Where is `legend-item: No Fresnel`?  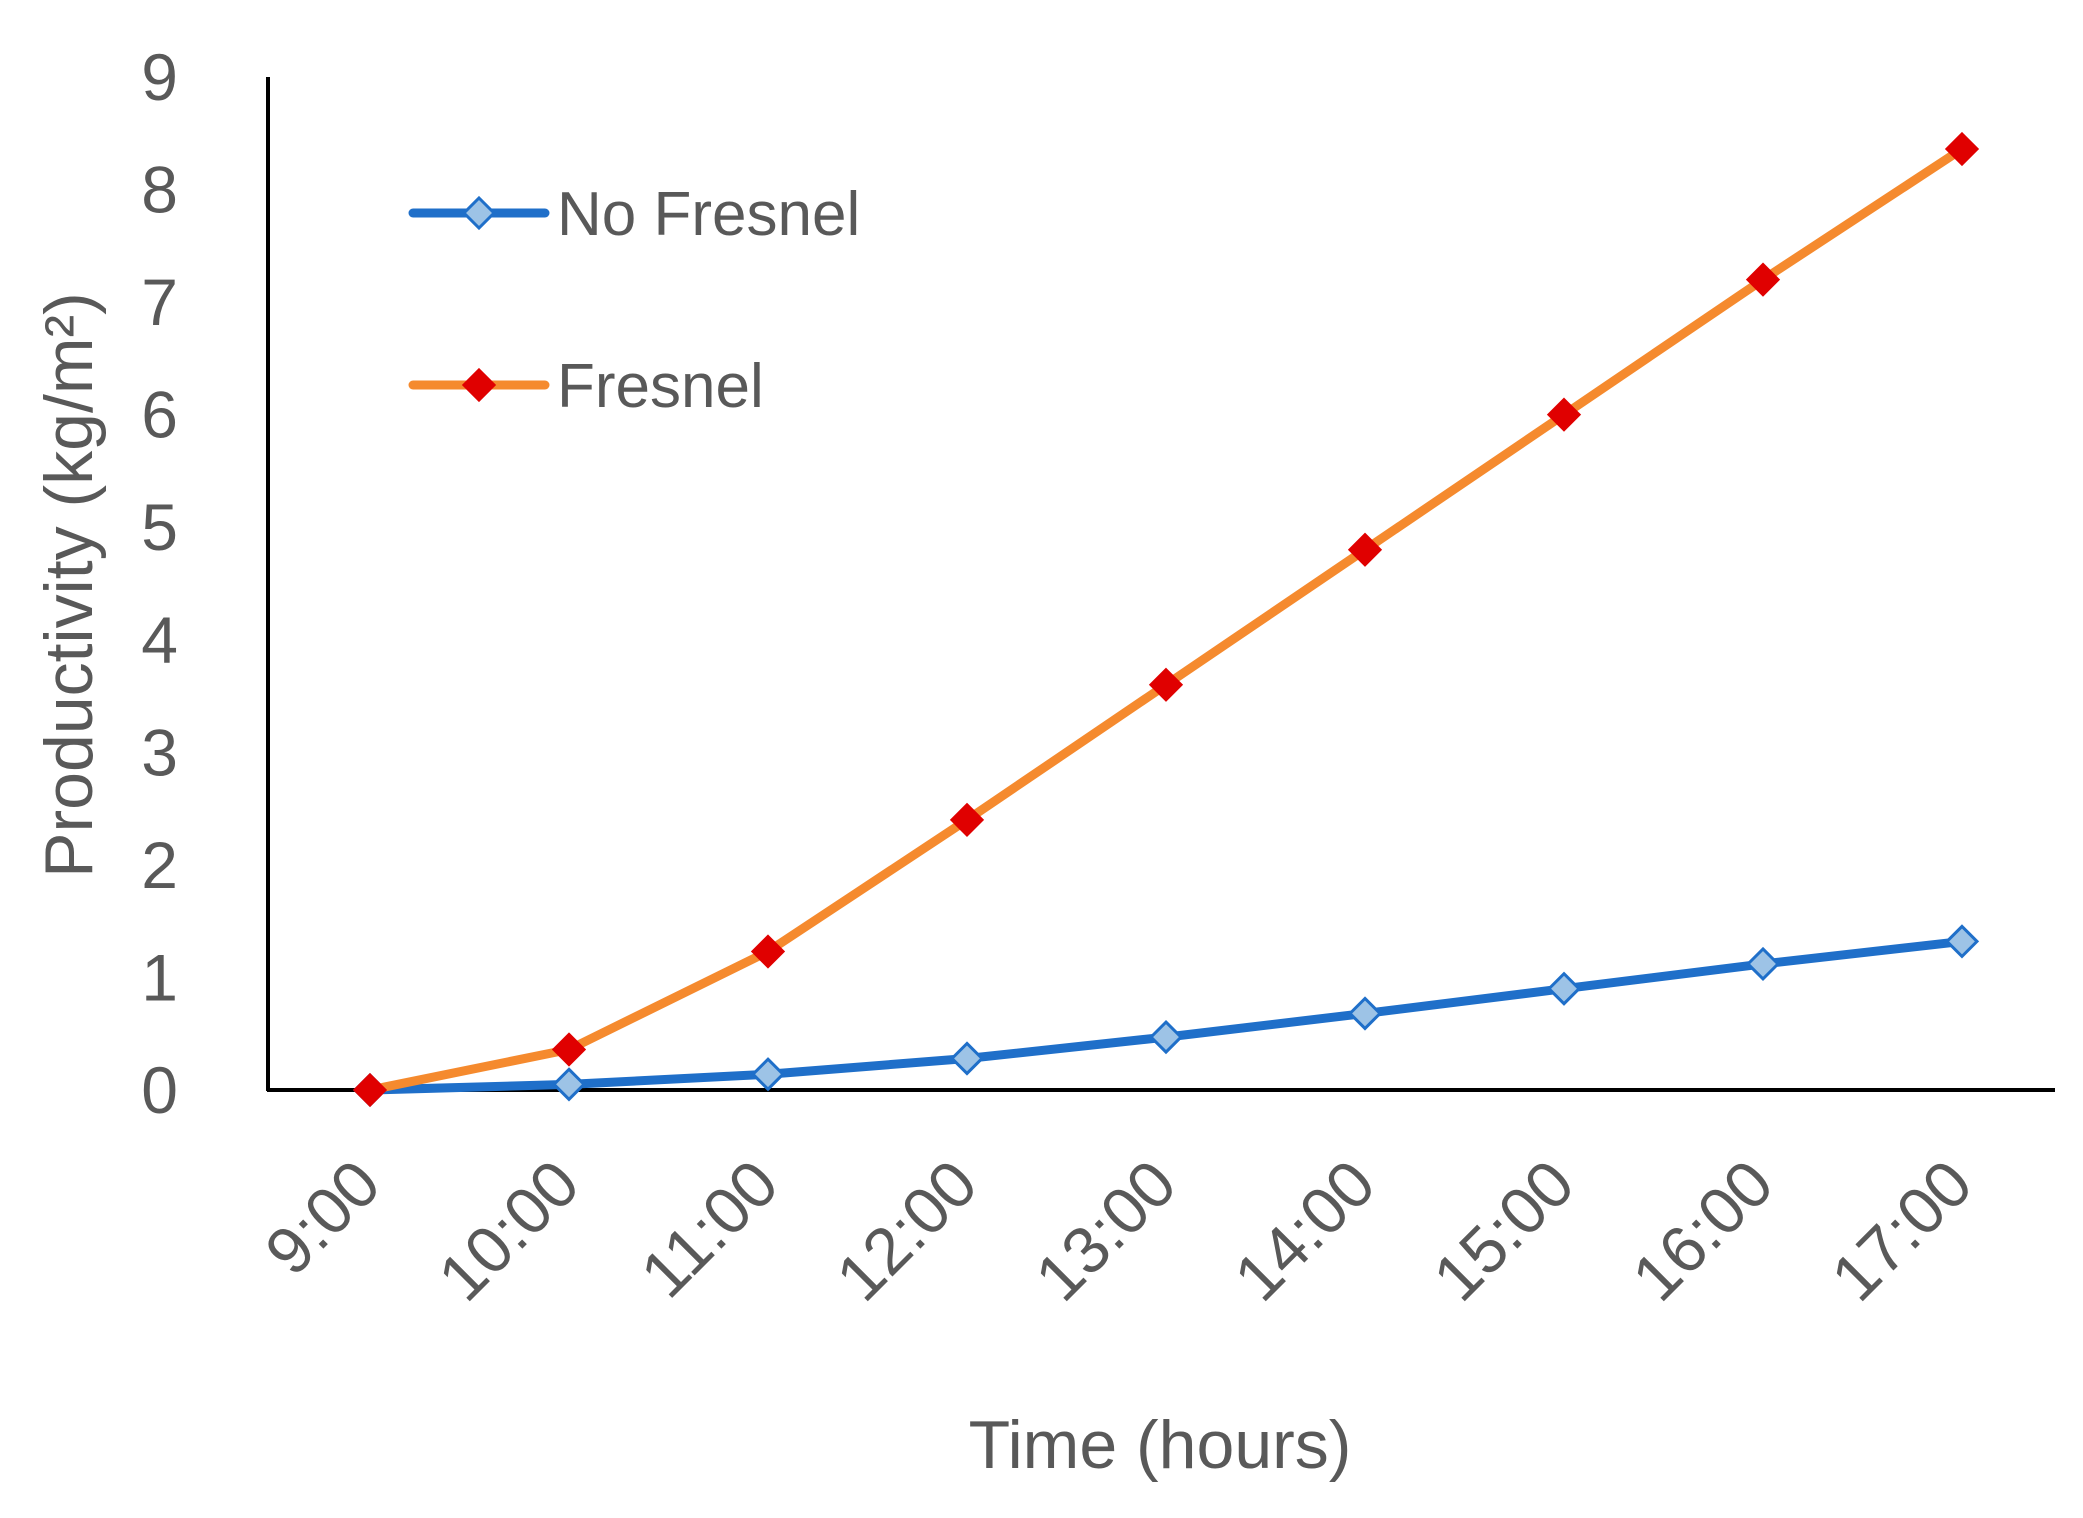 legend-item: No Fresnel is located at coordinates (634, 214).